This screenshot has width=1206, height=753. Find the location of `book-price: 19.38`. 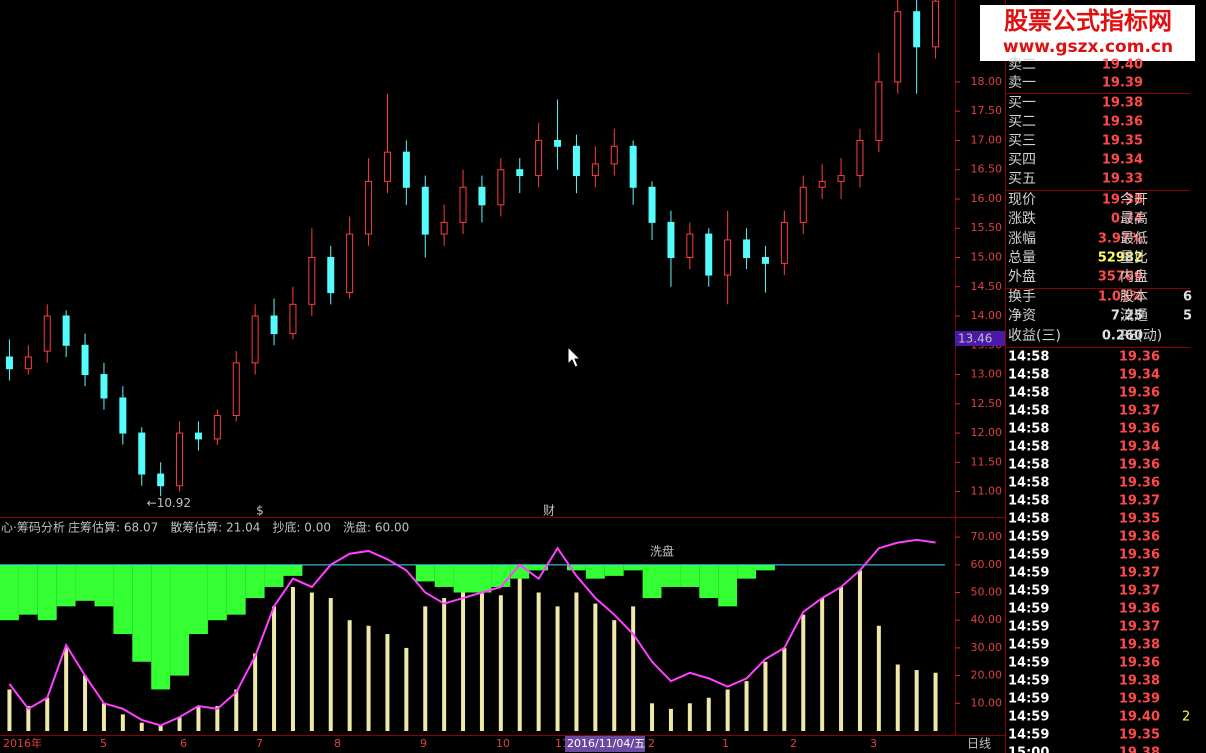

book-price: 19.38 is located at coordinates (1122, 103).